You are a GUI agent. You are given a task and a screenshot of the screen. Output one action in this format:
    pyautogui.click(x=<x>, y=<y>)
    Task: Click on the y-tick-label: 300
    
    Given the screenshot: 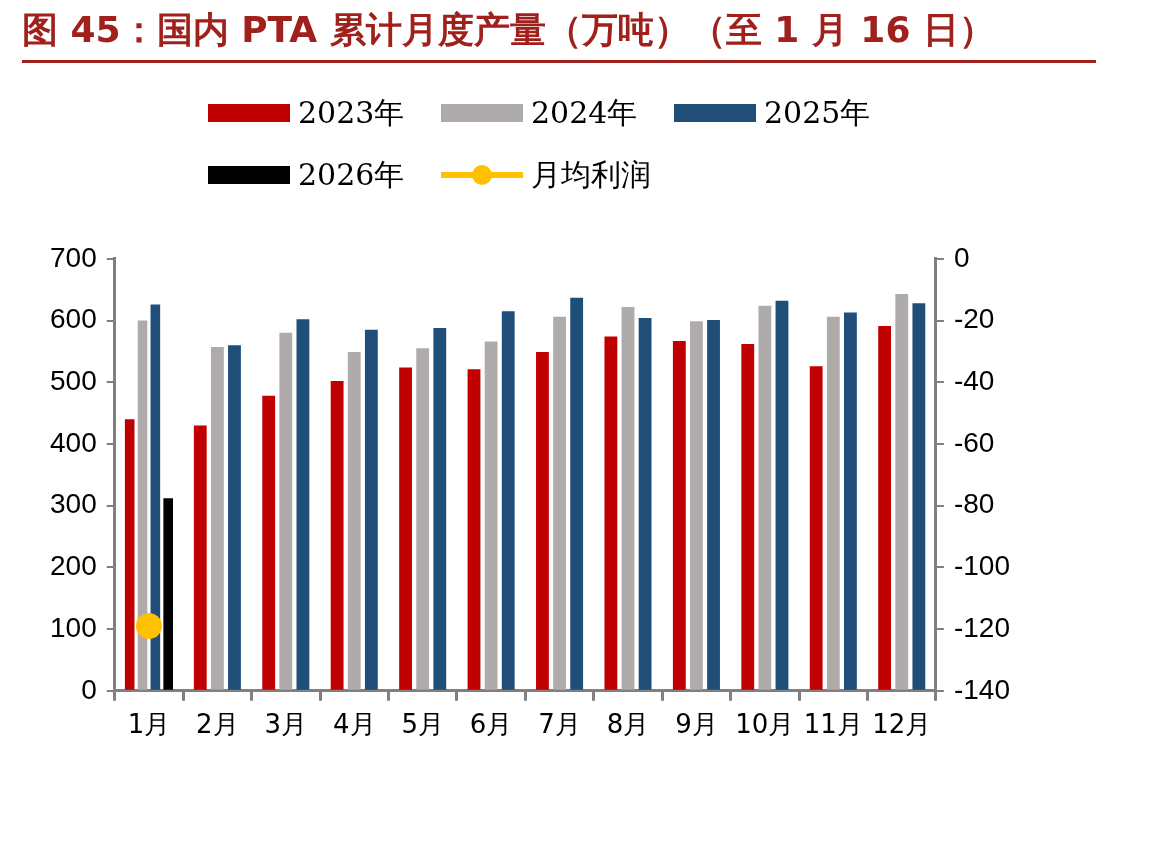 What is the action you would take?
    pyautogui.click(x=73, y=504)
    